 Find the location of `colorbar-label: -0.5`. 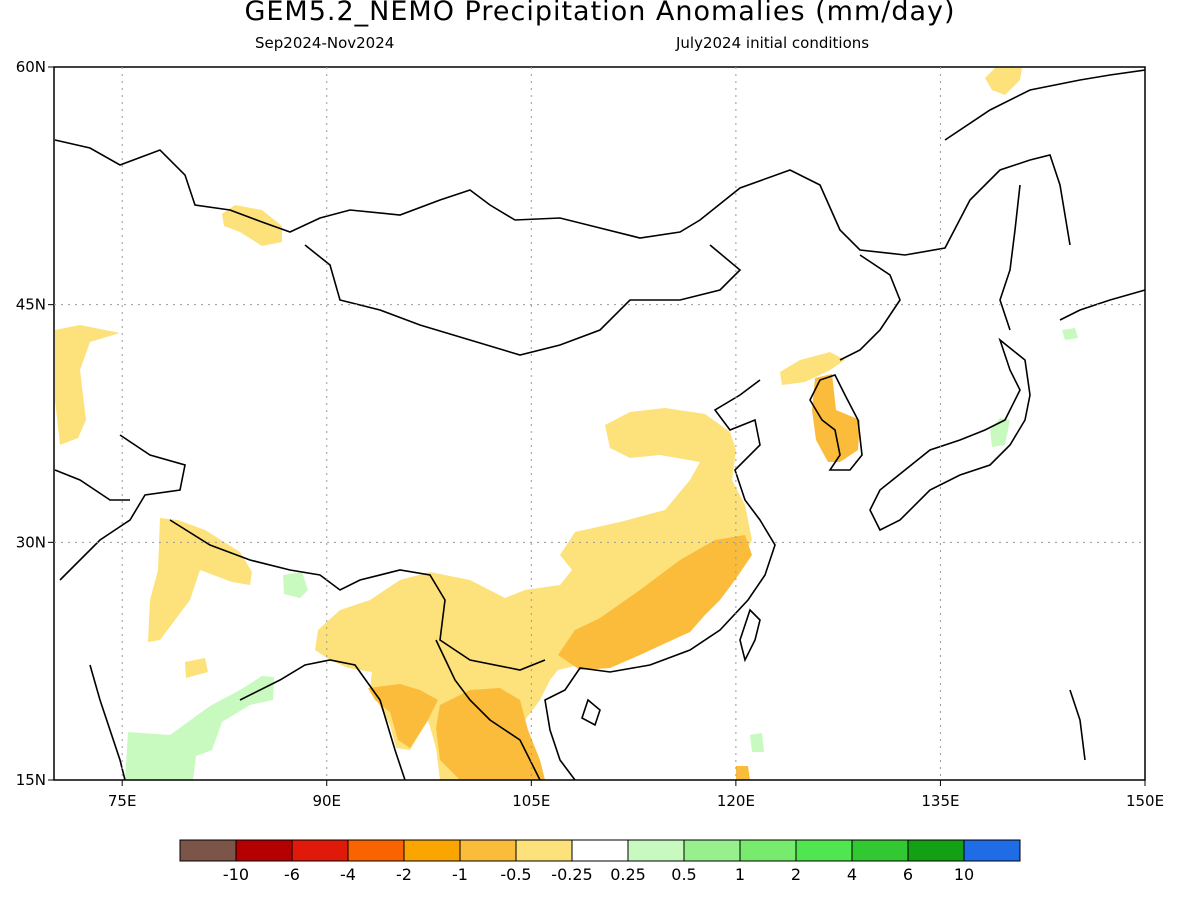

colorbar-label: -0.5 is located at coordinates (515, 874).